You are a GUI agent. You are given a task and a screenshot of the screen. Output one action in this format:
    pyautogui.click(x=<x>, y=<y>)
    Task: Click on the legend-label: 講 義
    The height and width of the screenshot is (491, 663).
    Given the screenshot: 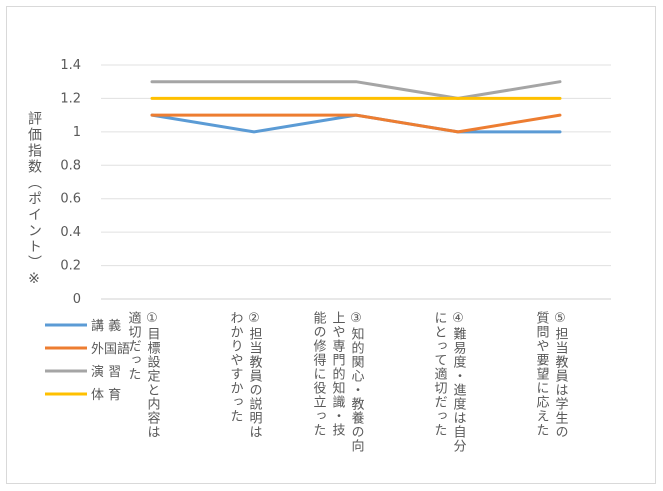 What is the action you would take?
    pyautogui.click(x=106, y=326)
    